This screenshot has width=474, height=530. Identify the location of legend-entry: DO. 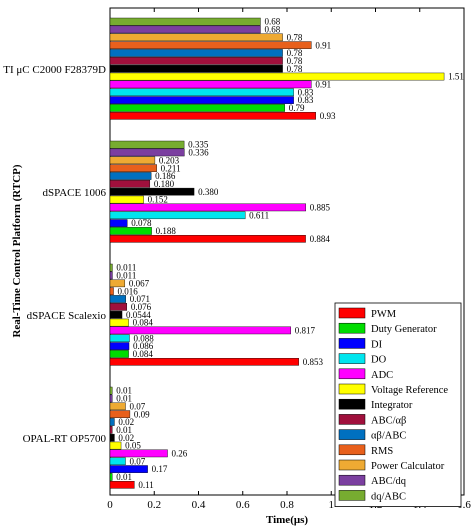
(379, 360).